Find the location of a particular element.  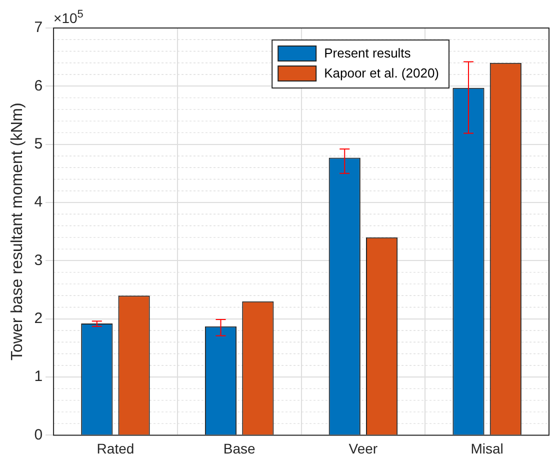

y-tick-label: 3 is located at coordinates (38, 260).